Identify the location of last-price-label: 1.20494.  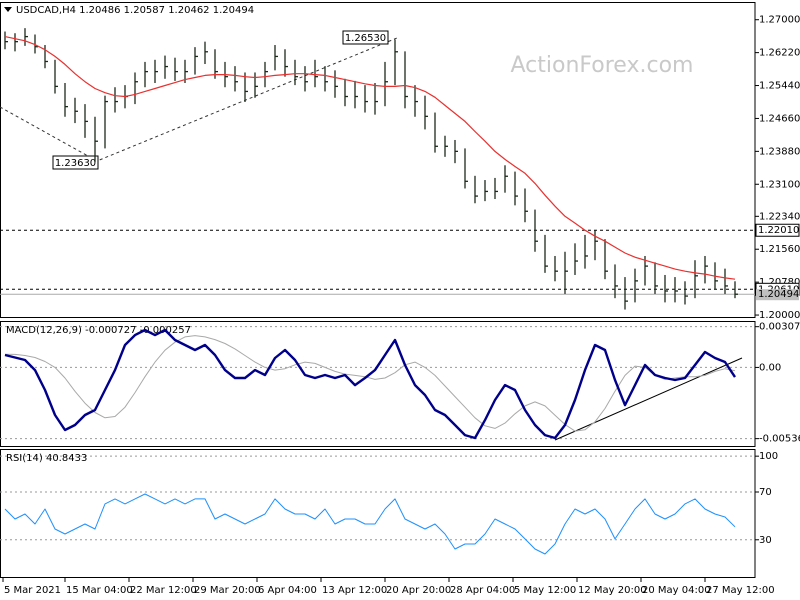
(778, 294).